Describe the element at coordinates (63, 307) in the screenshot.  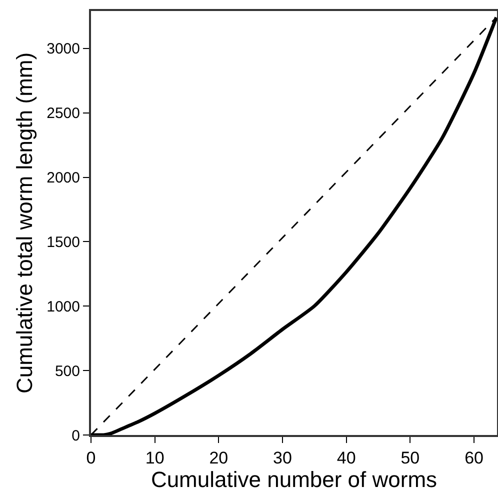
I see `y-tick-label: 1000` at that location.